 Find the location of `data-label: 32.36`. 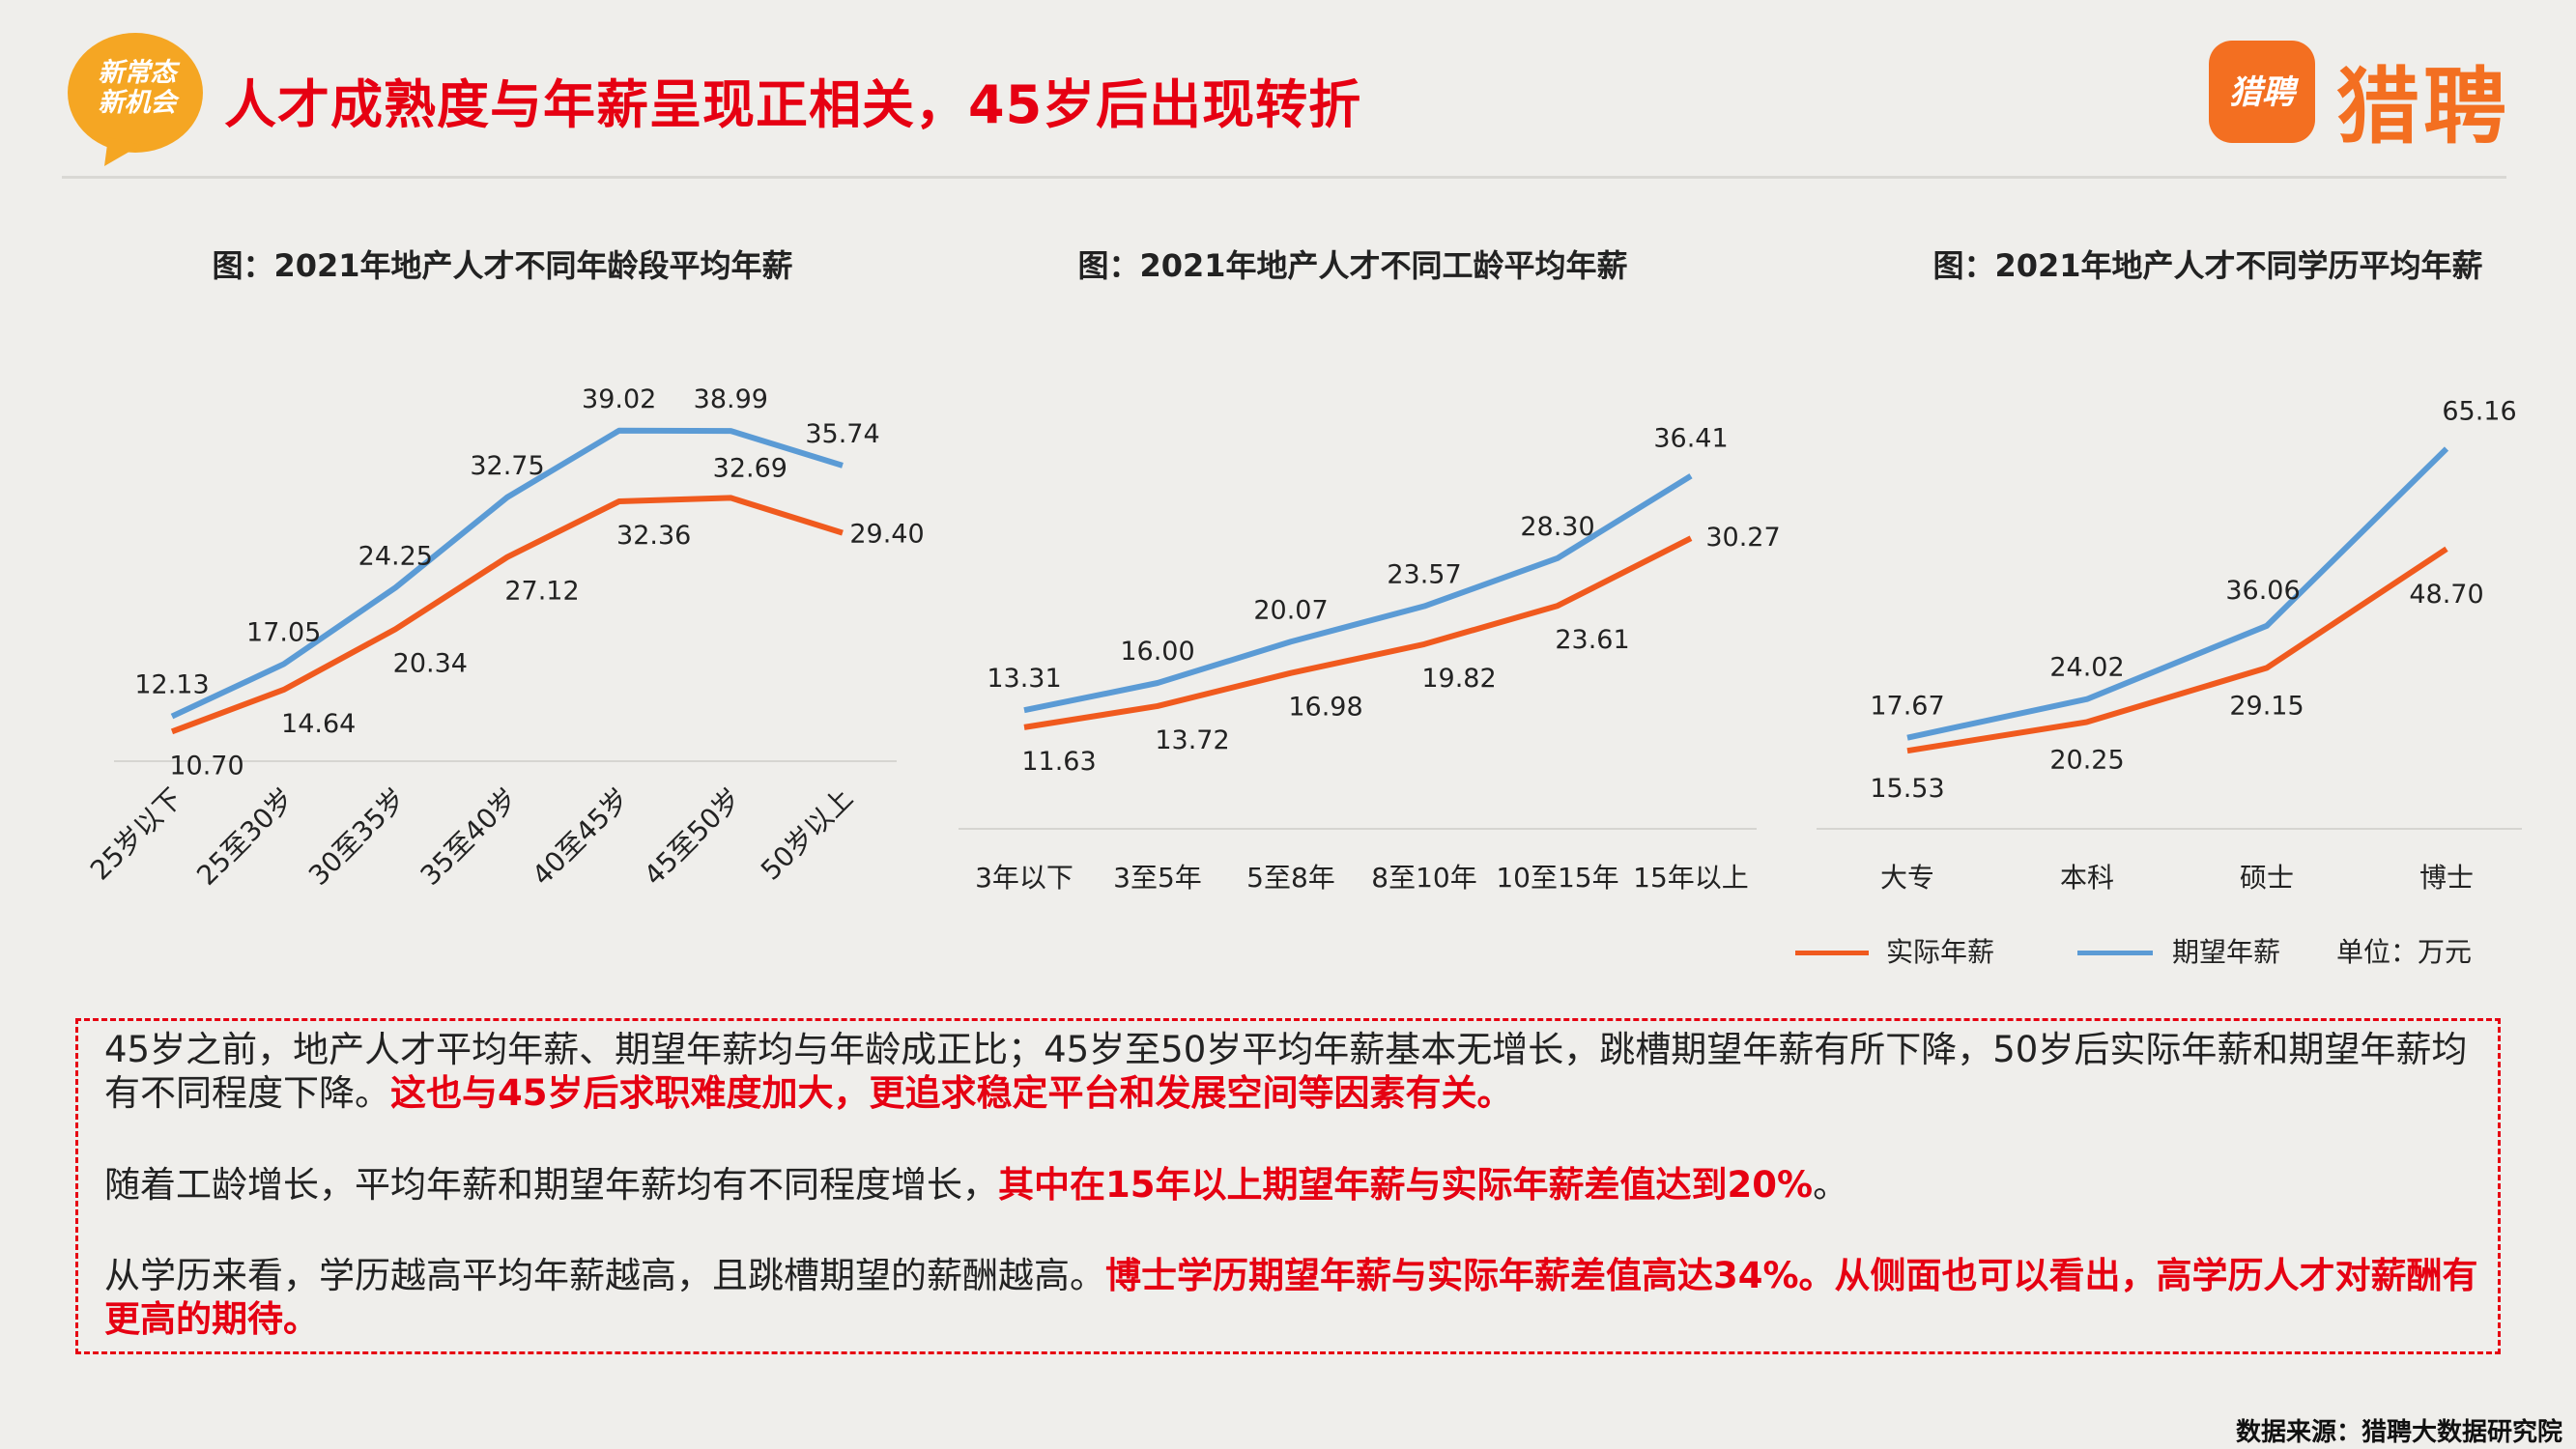

data-label: 32.36 is located at coordinates (653, 536).